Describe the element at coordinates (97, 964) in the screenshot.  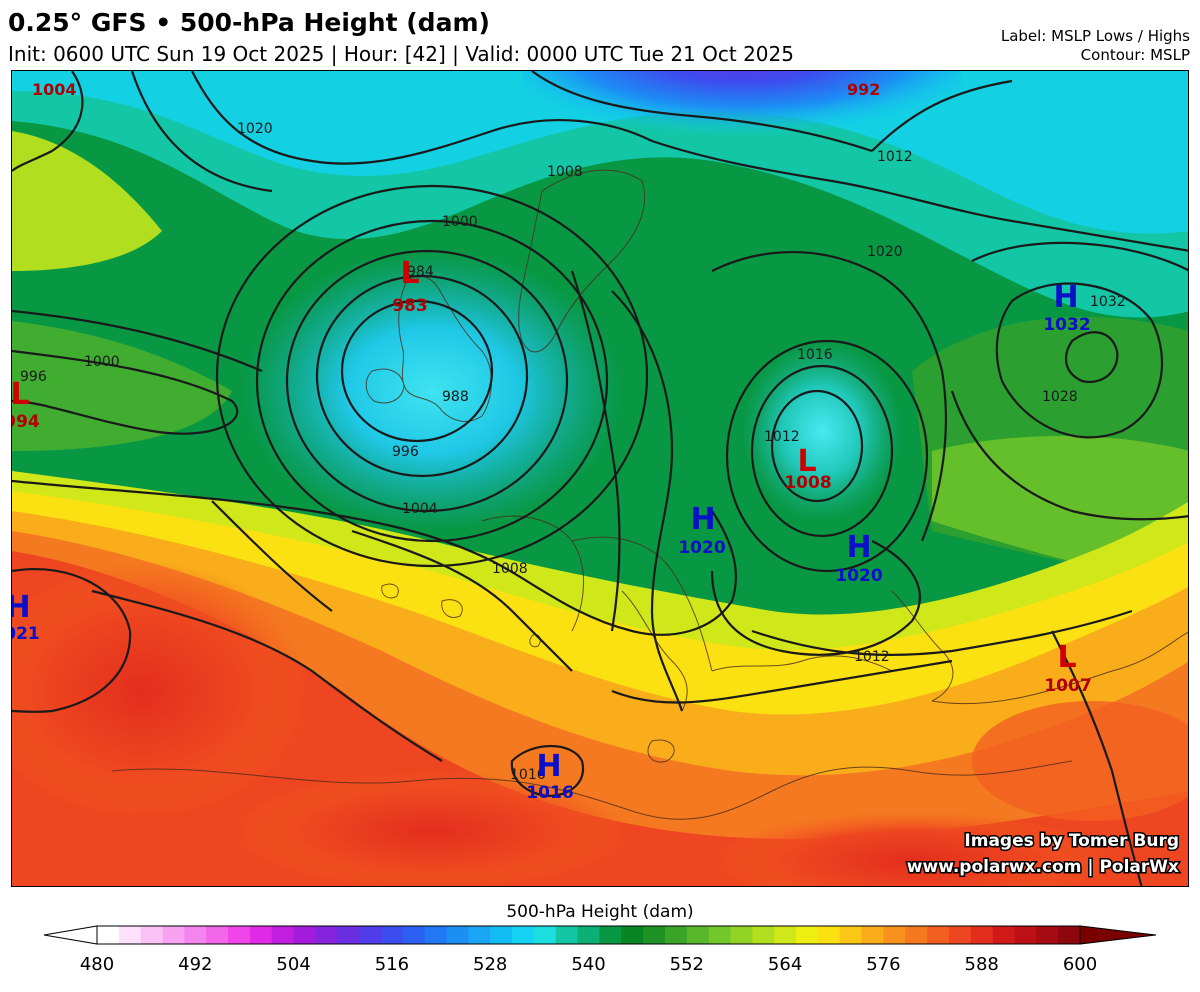
I see `colorbar-tick-label: 480` at that location.